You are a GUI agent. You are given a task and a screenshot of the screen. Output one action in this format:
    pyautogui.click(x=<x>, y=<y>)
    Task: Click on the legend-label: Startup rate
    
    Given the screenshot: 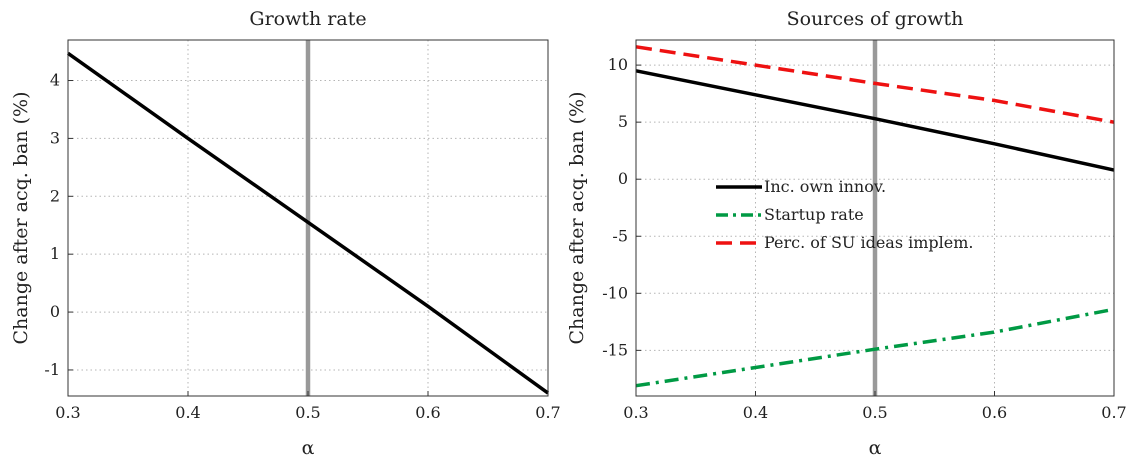 What is the action you would take?
    pyautogui.click(x=814, y=214)
    